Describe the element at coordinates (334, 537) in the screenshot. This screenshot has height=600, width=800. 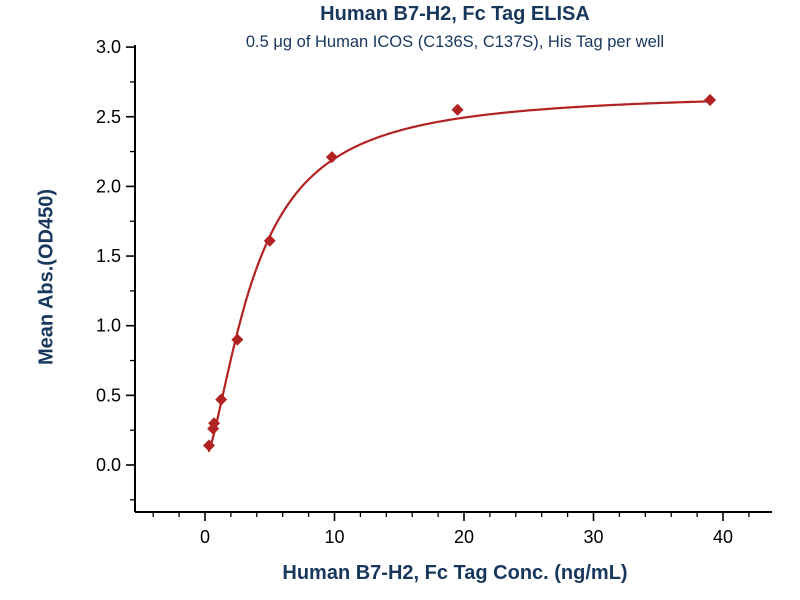
I see `x-tick-label: 10` at that location.